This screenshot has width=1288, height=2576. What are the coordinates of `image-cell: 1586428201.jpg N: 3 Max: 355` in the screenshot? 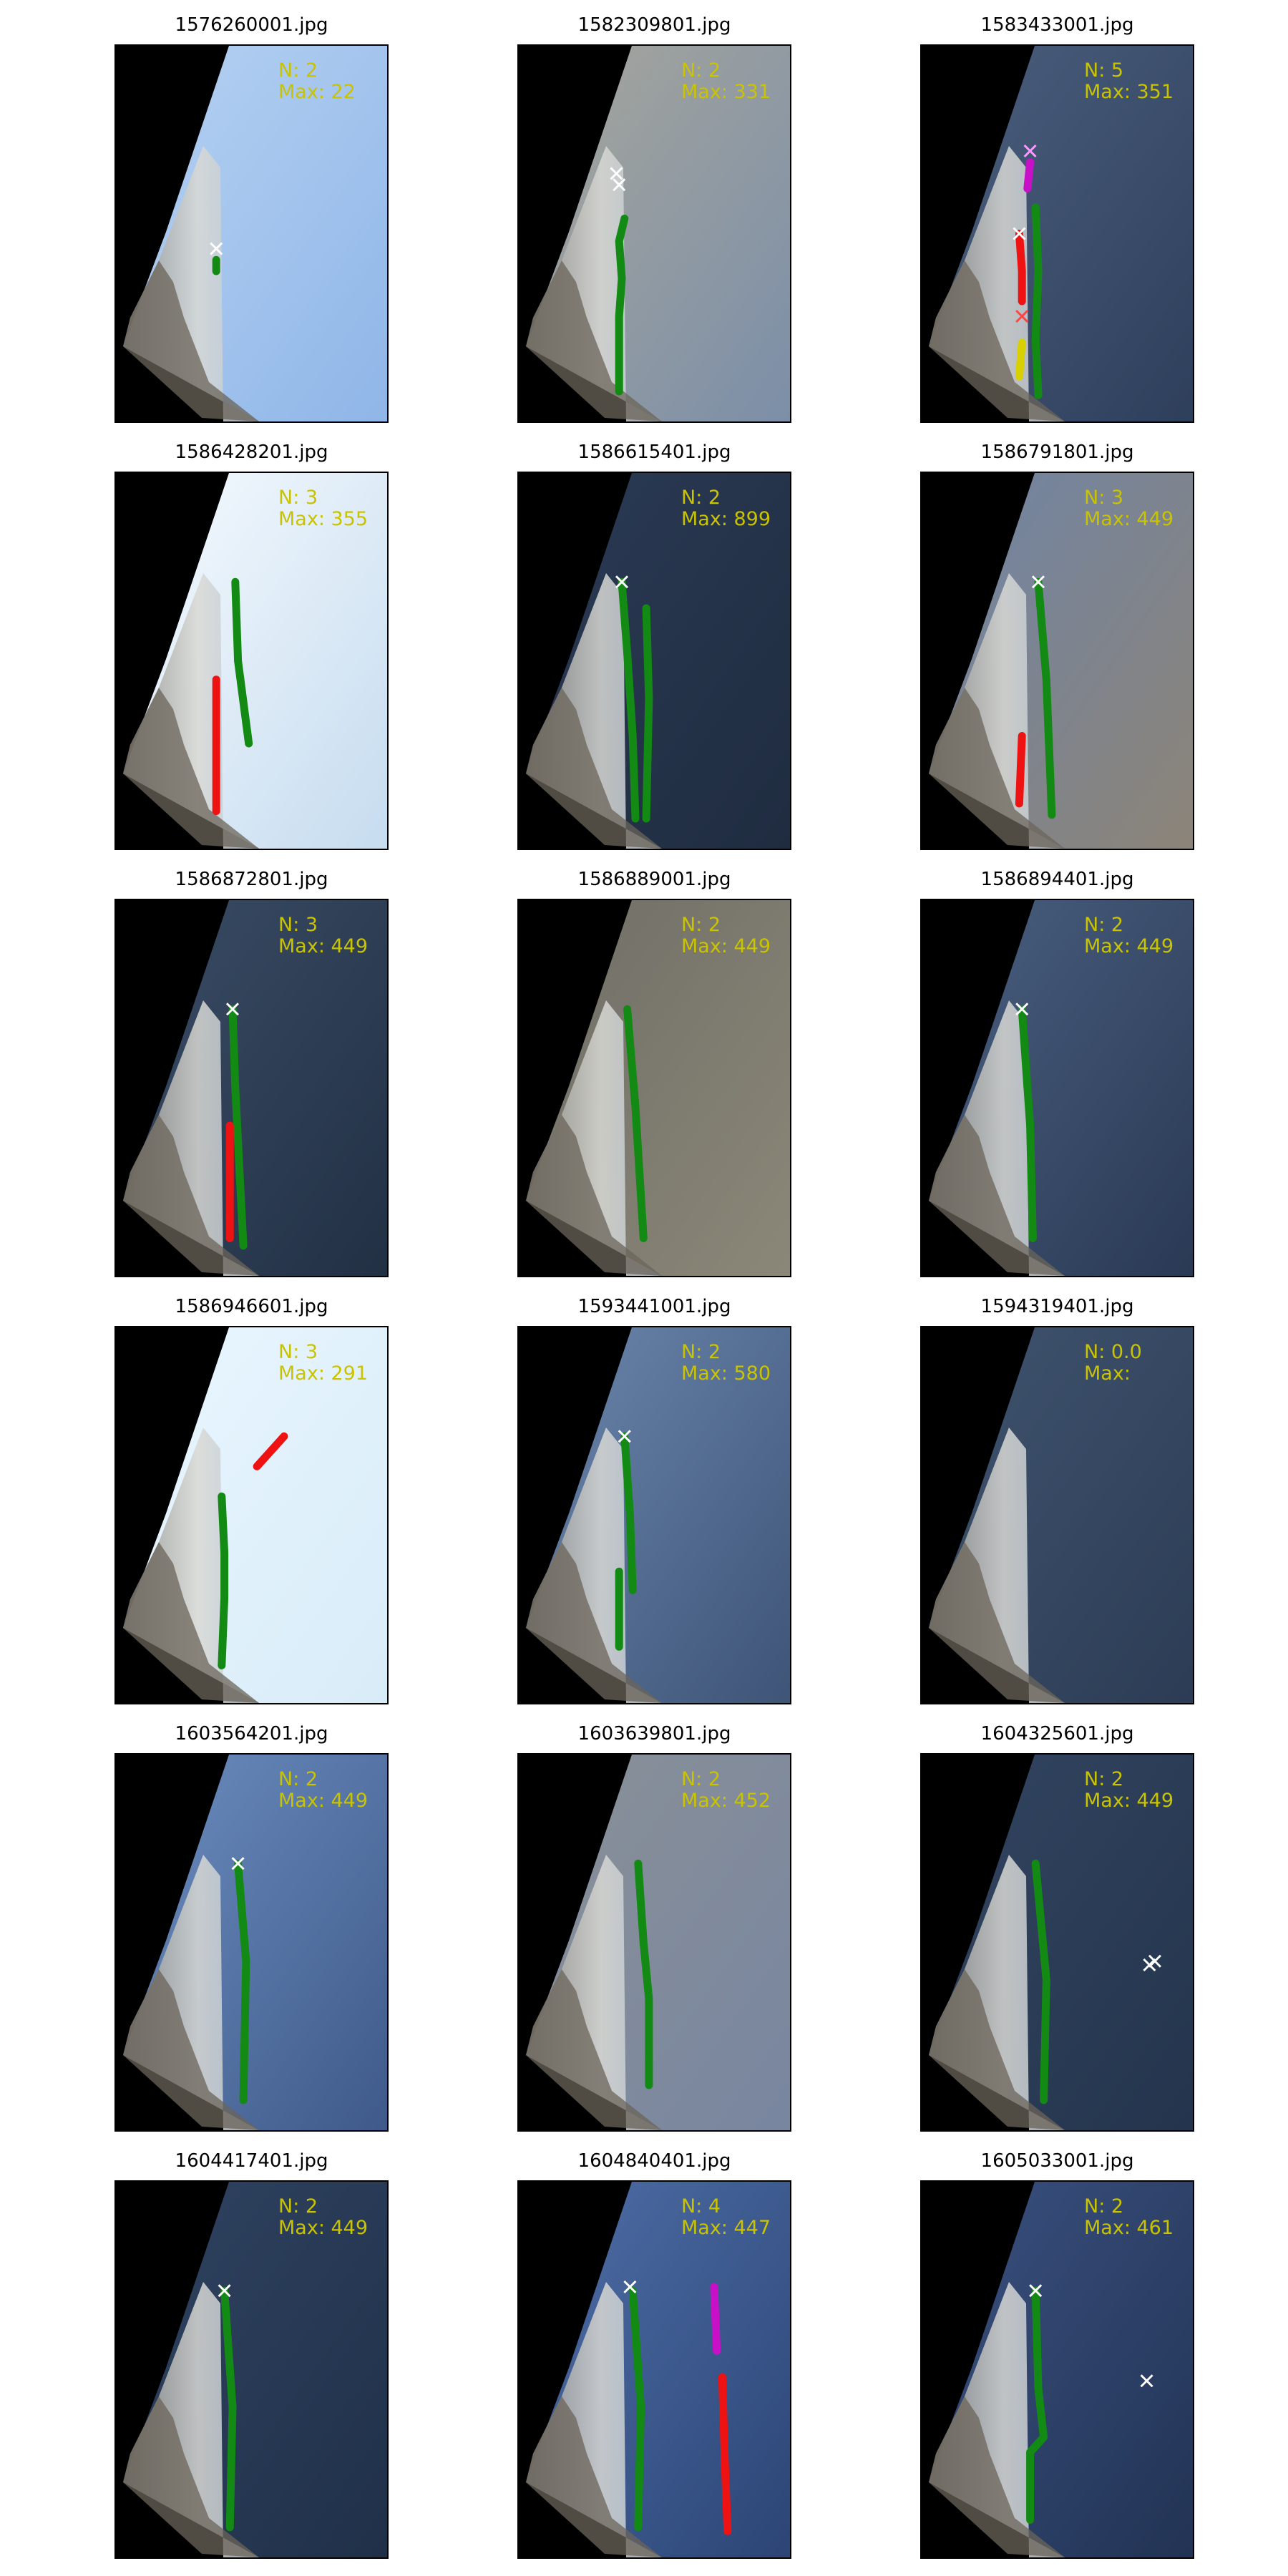 It's located at (251, 647).